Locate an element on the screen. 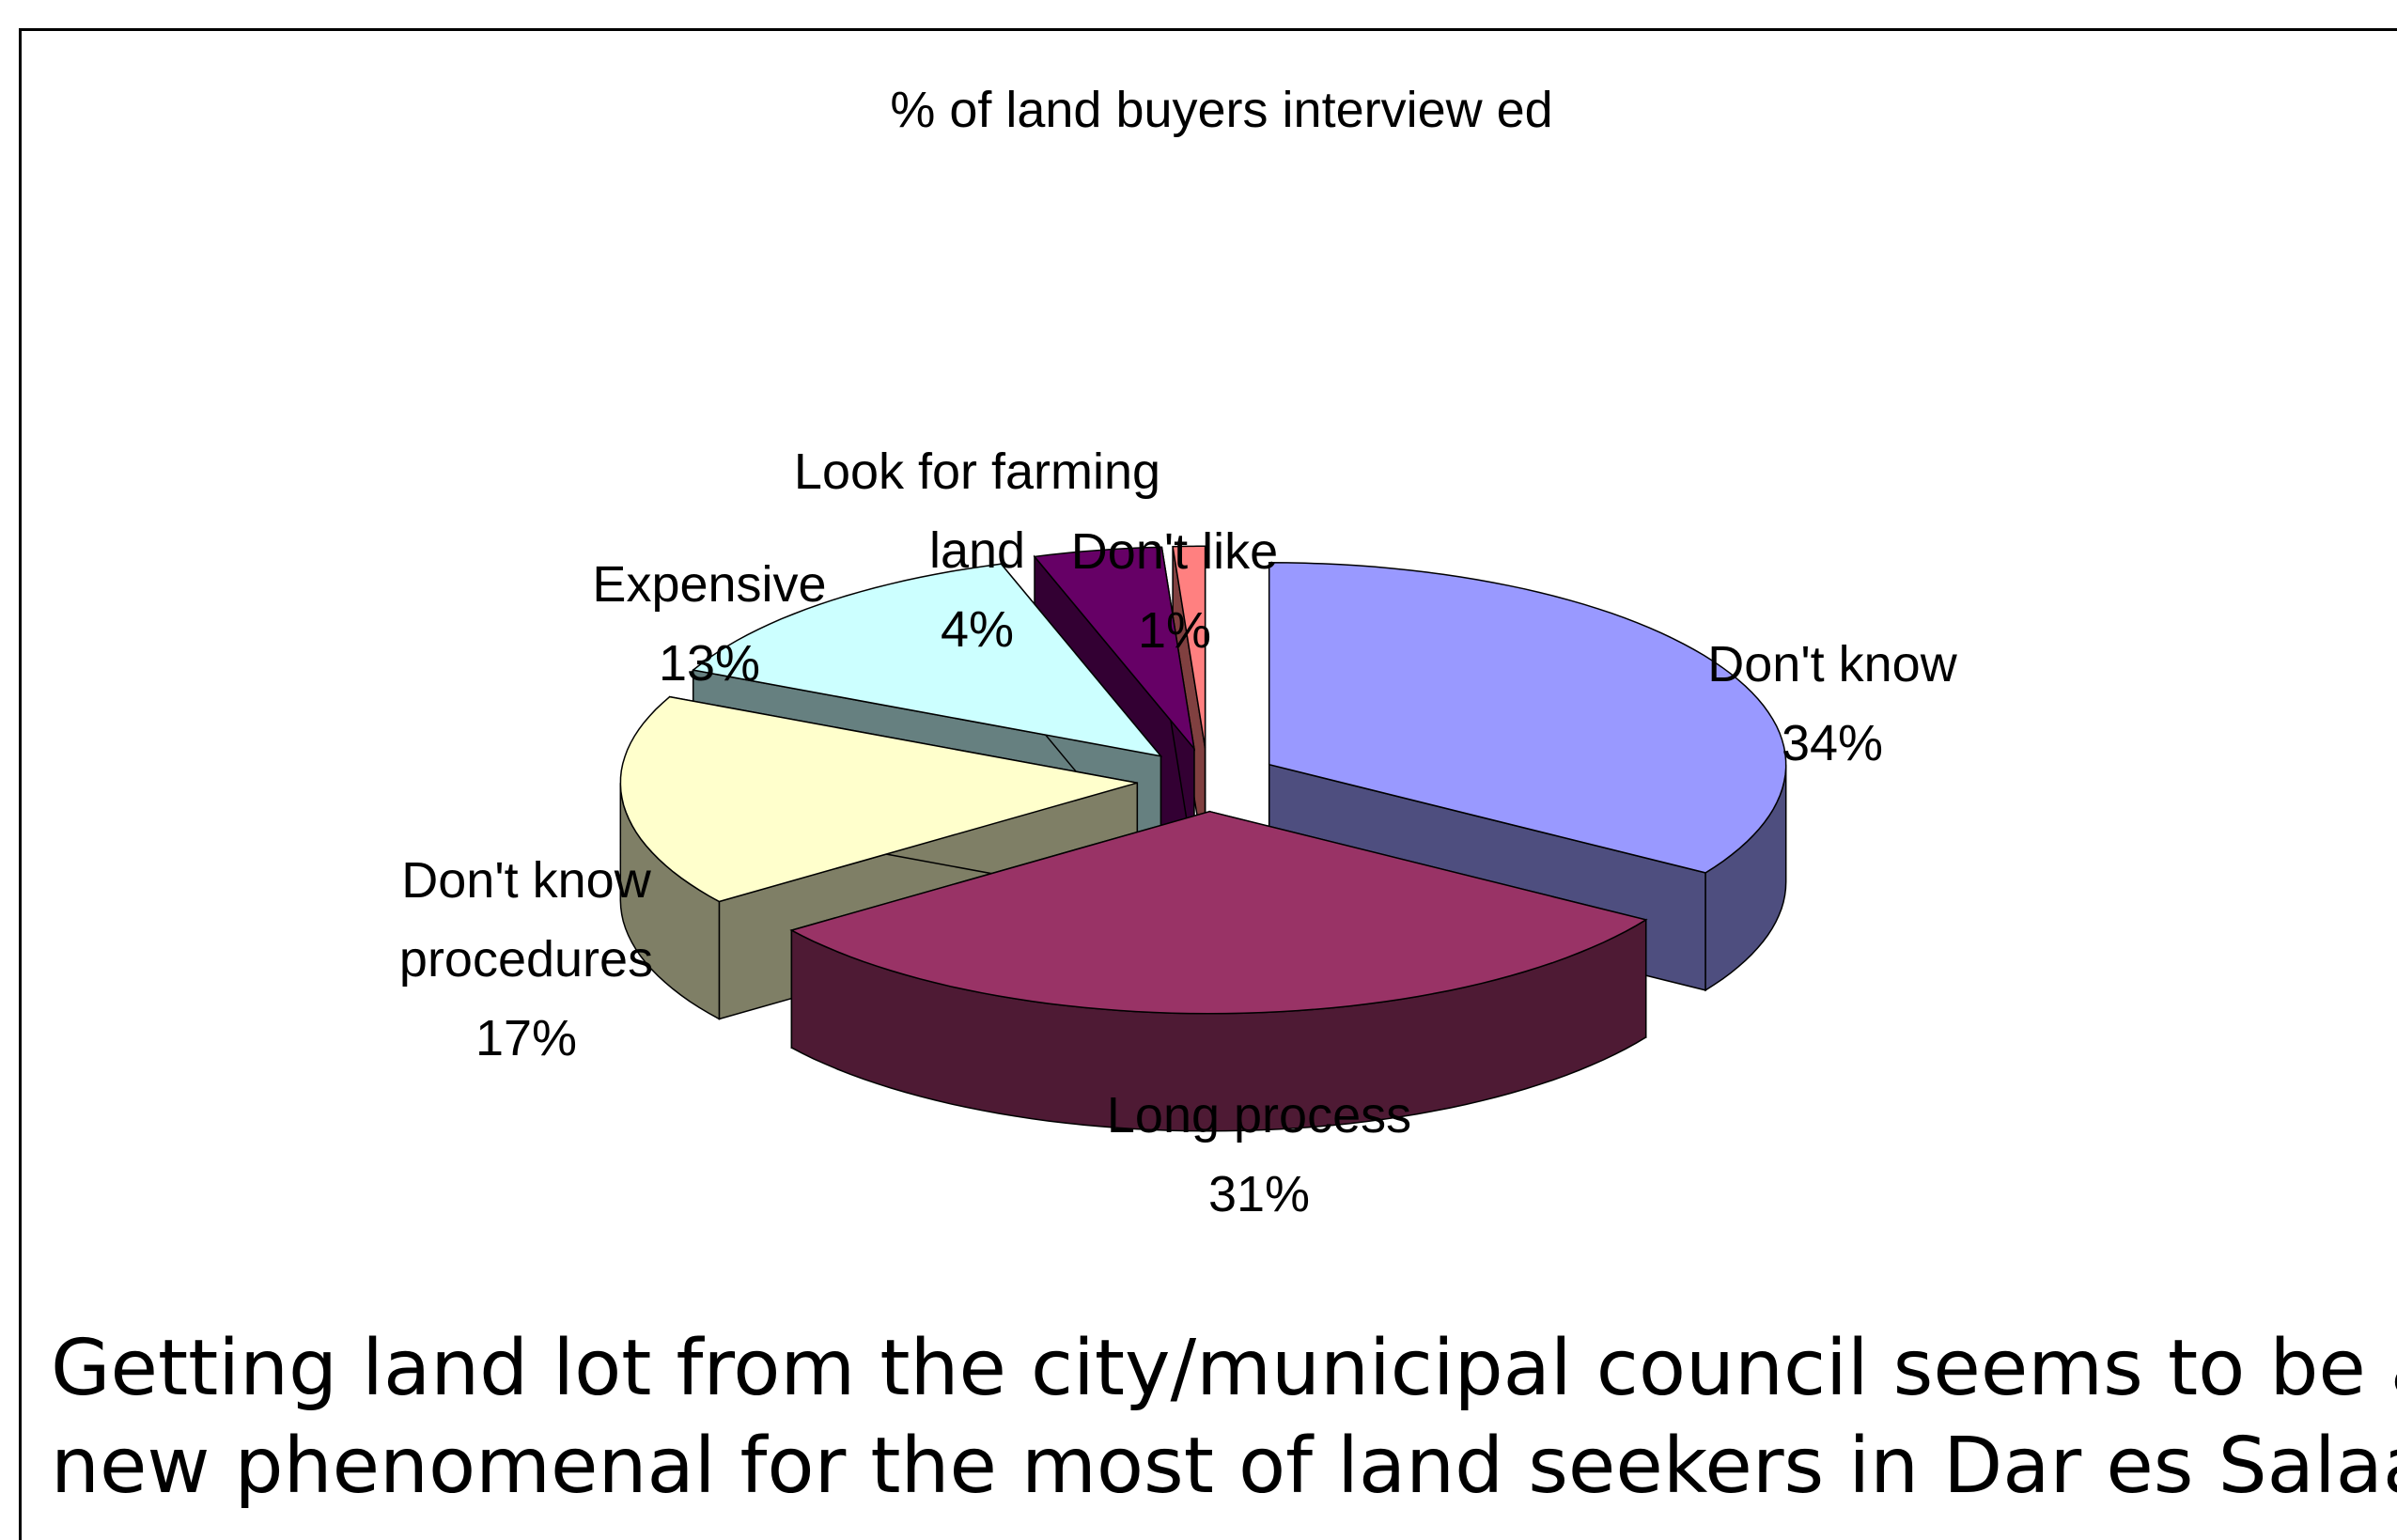 Image resolution: width=2397 pixels, height=1540 pixels. slice-label: Don't like 1% is located at coordinates (1174, 591).